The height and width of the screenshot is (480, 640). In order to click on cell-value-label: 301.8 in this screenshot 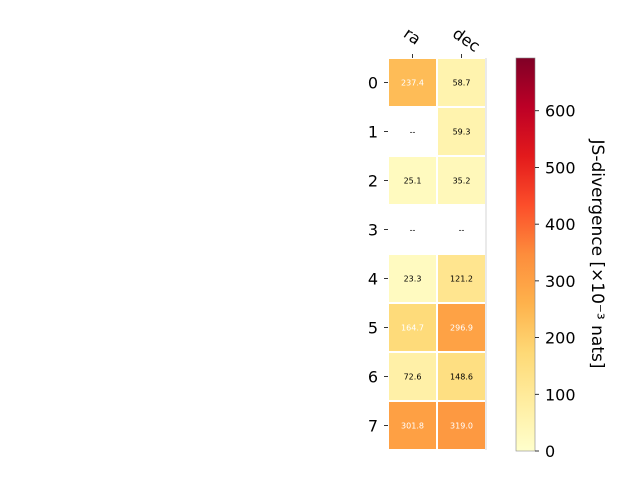, I will do `click(412, 426)`.